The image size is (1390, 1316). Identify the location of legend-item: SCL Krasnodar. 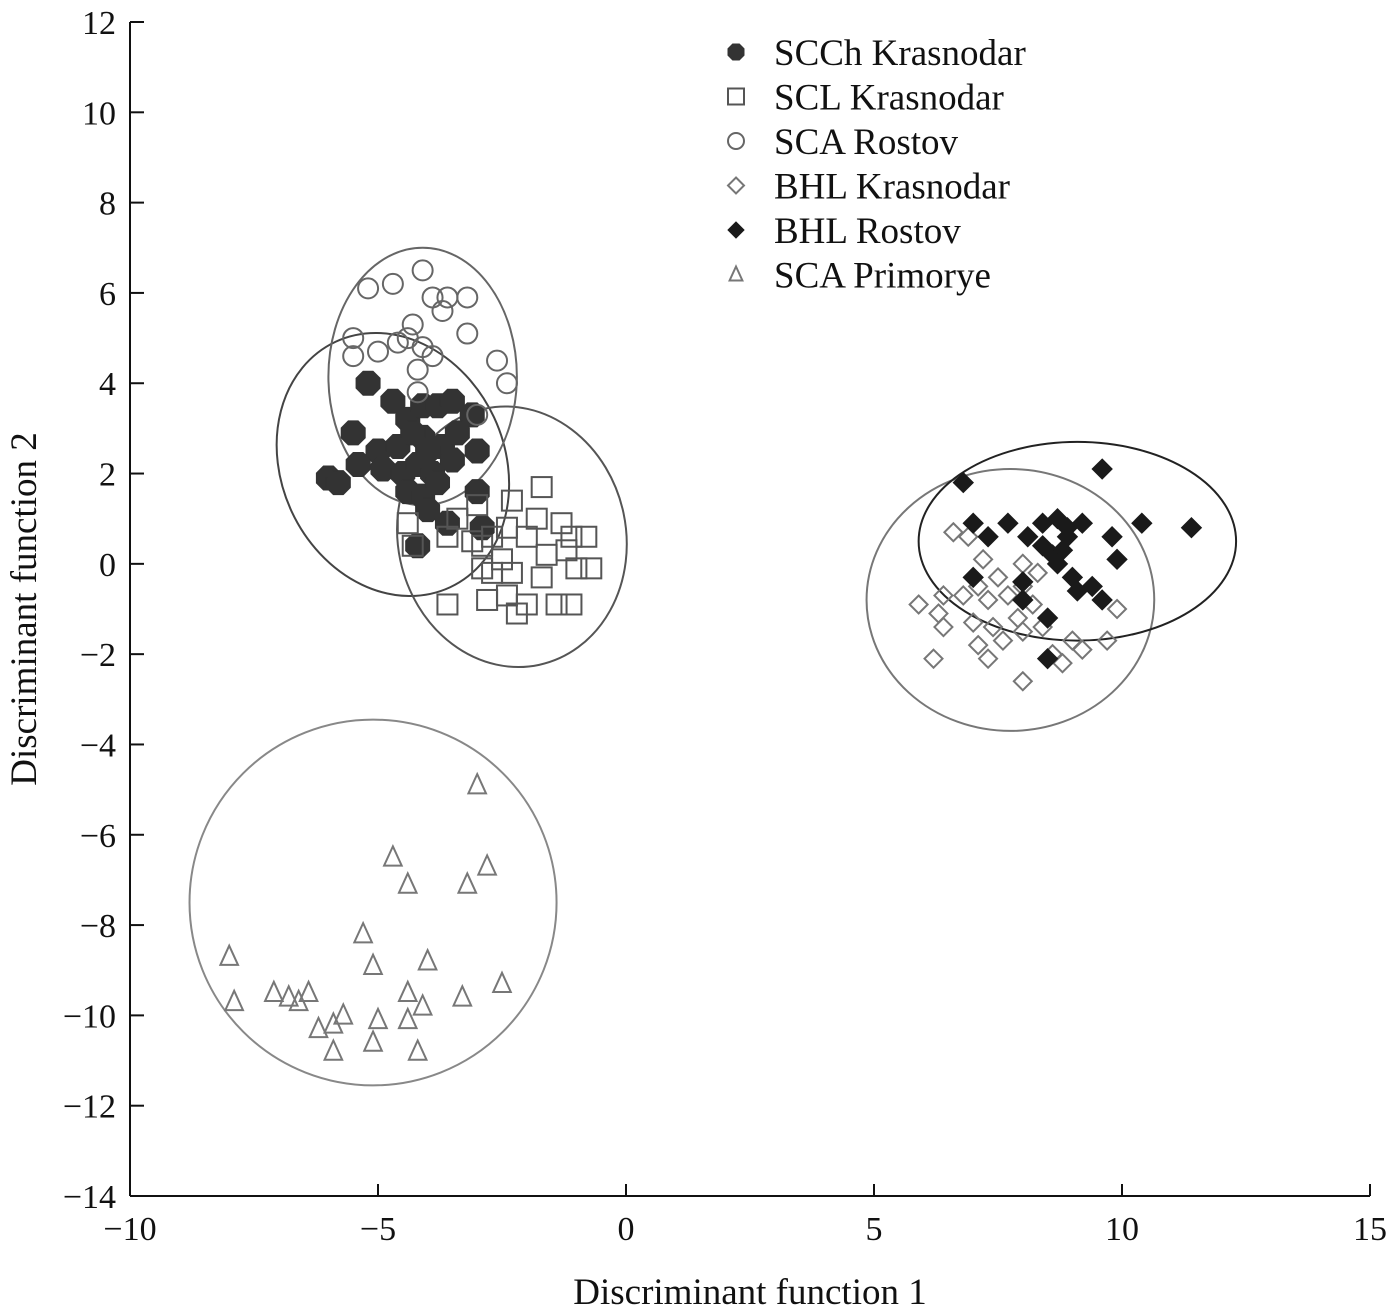
(865, 98).